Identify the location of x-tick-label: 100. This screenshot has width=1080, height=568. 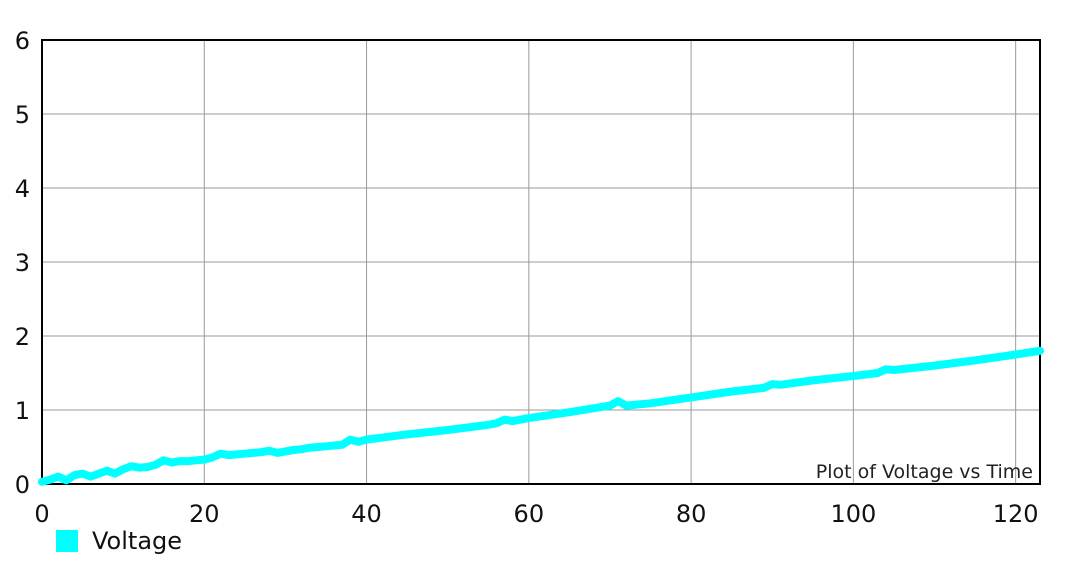
(853, 514).